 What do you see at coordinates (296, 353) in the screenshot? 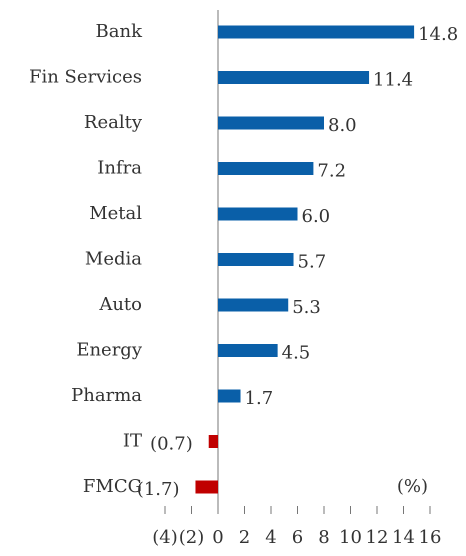
I see `data-label: 4.5` at bounding box center [296, 353].